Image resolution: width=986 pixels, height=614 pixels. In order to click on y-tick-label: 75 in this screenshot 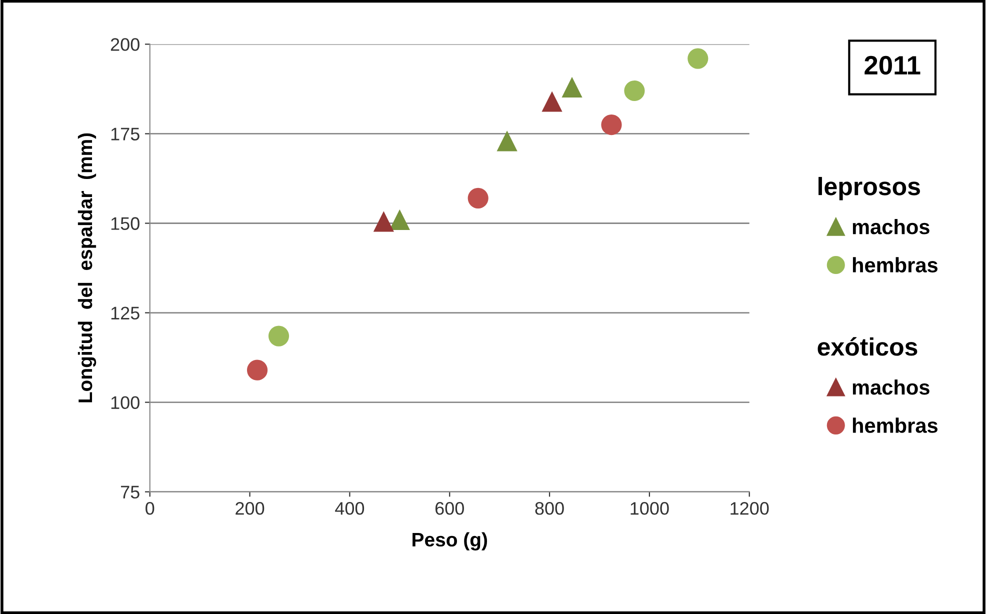, I will do `click(130, 492)`.